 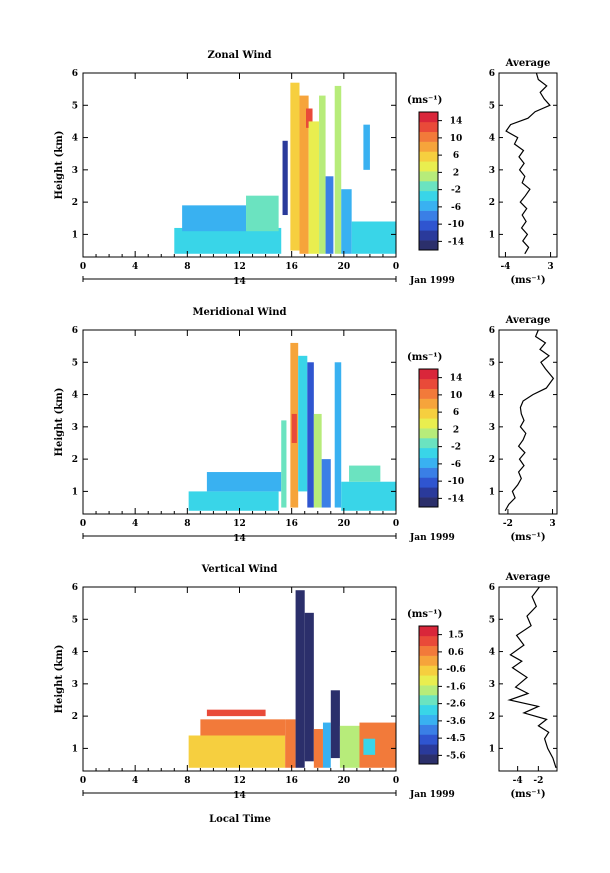 I want to click on colorbar-frame, so click(x=428, y=438).